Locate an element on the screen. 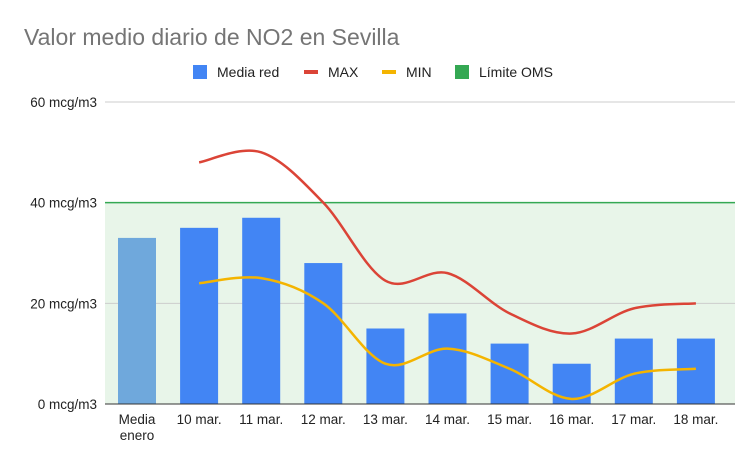 This screenshot has width=751, height=465. legend-label-2: MIN is located at coordinates (419, 72).